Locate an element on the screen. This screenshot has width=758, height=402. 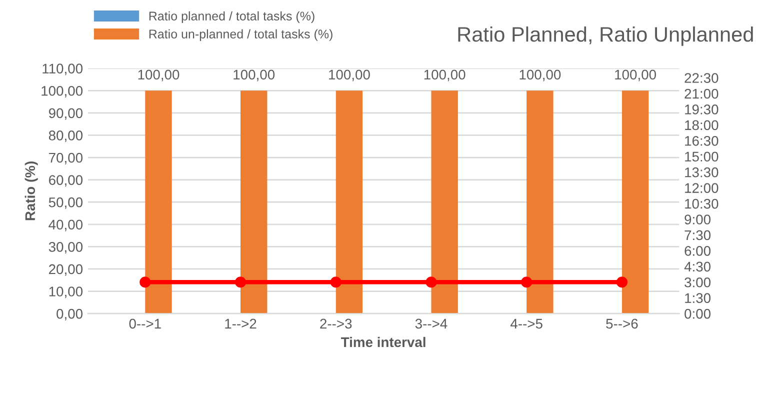
x-tick-label: 4-->5 is located at coordinates (526, 323).